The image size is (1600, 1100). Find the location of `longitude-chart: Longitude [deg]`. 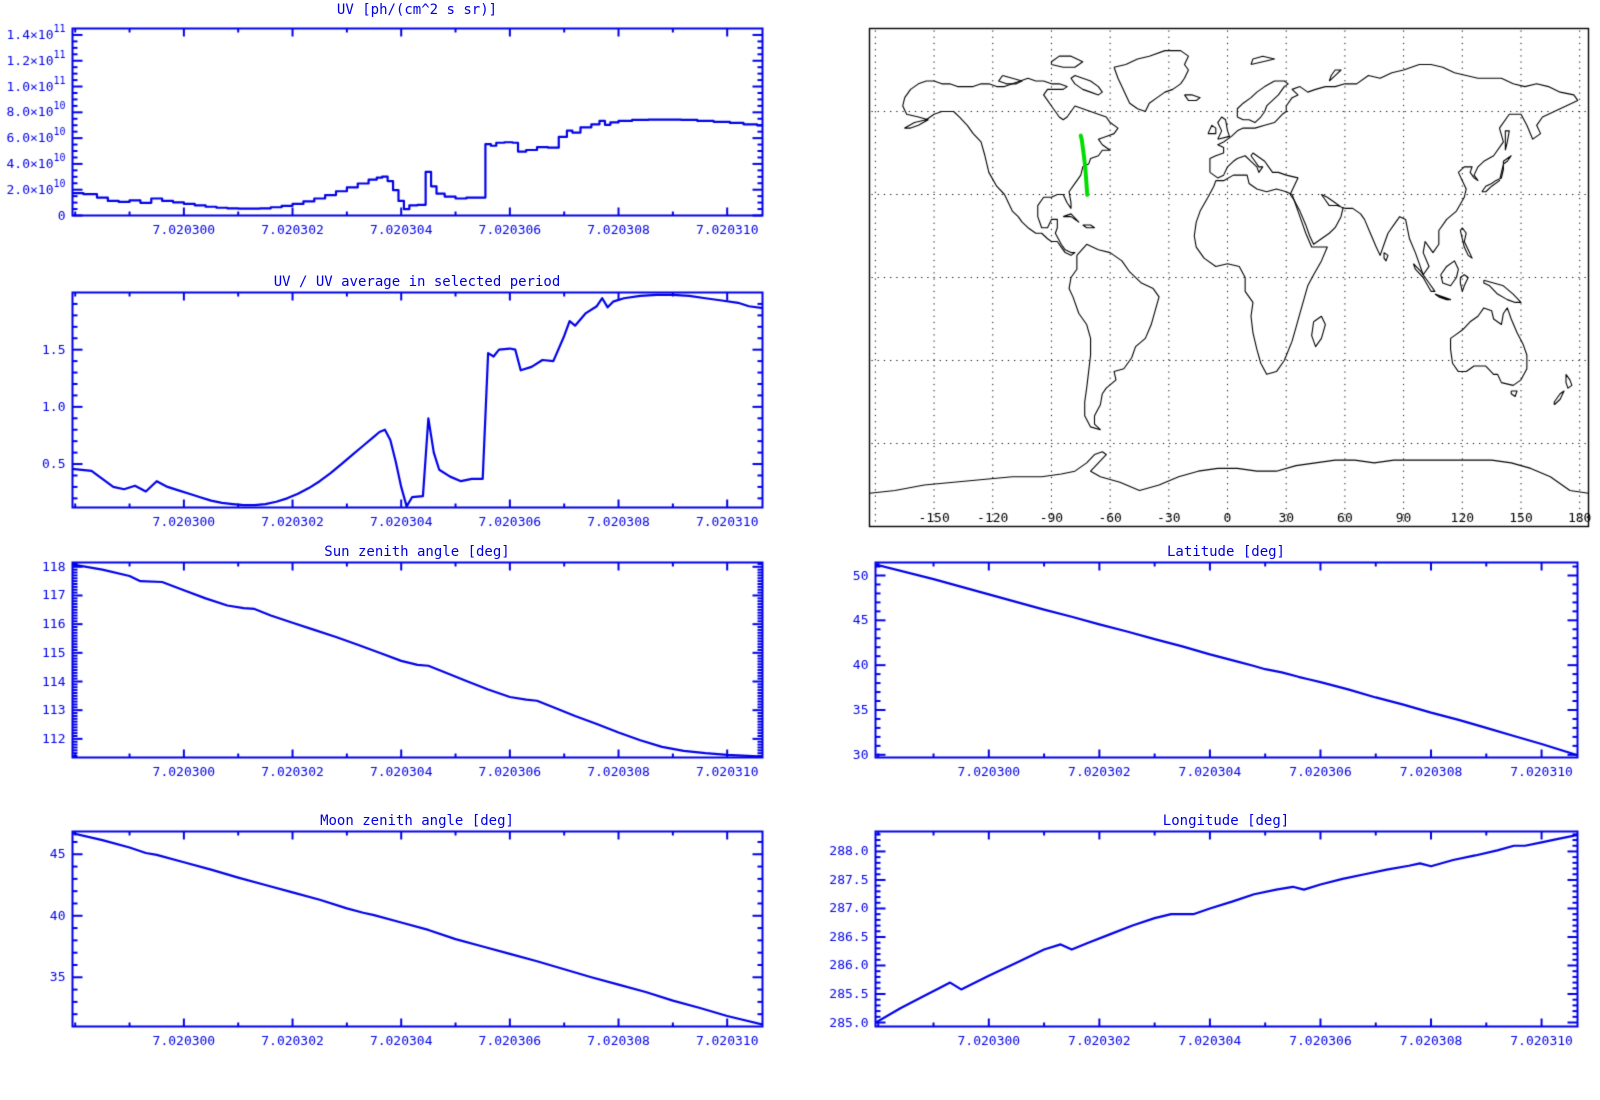

longitude-chart: Longitude [deg] is located at coordinates (1200, 933).